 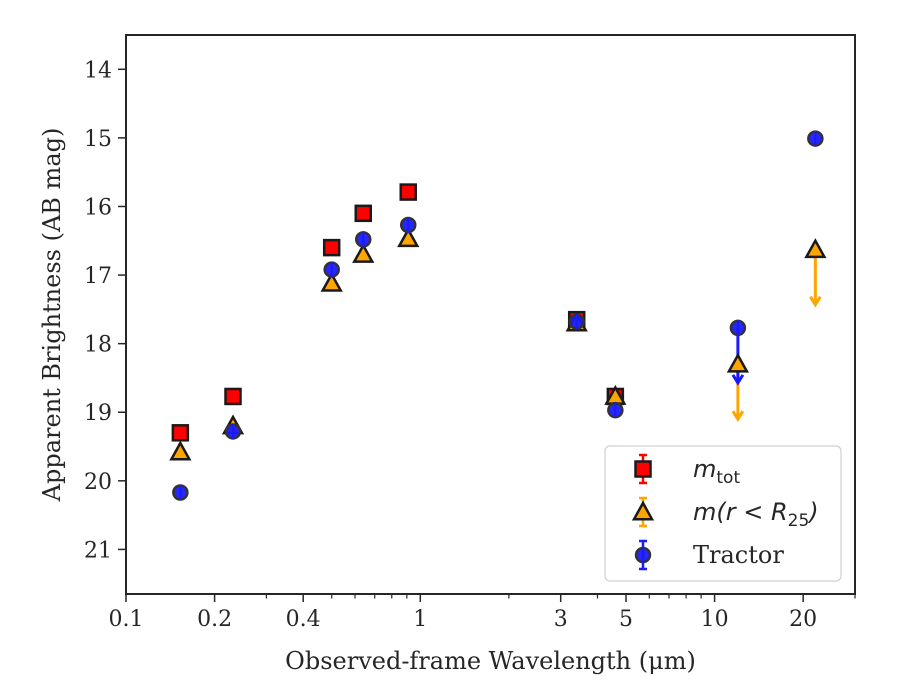 I want to click on y-tick-label: 14, so click(x=98, y=70).